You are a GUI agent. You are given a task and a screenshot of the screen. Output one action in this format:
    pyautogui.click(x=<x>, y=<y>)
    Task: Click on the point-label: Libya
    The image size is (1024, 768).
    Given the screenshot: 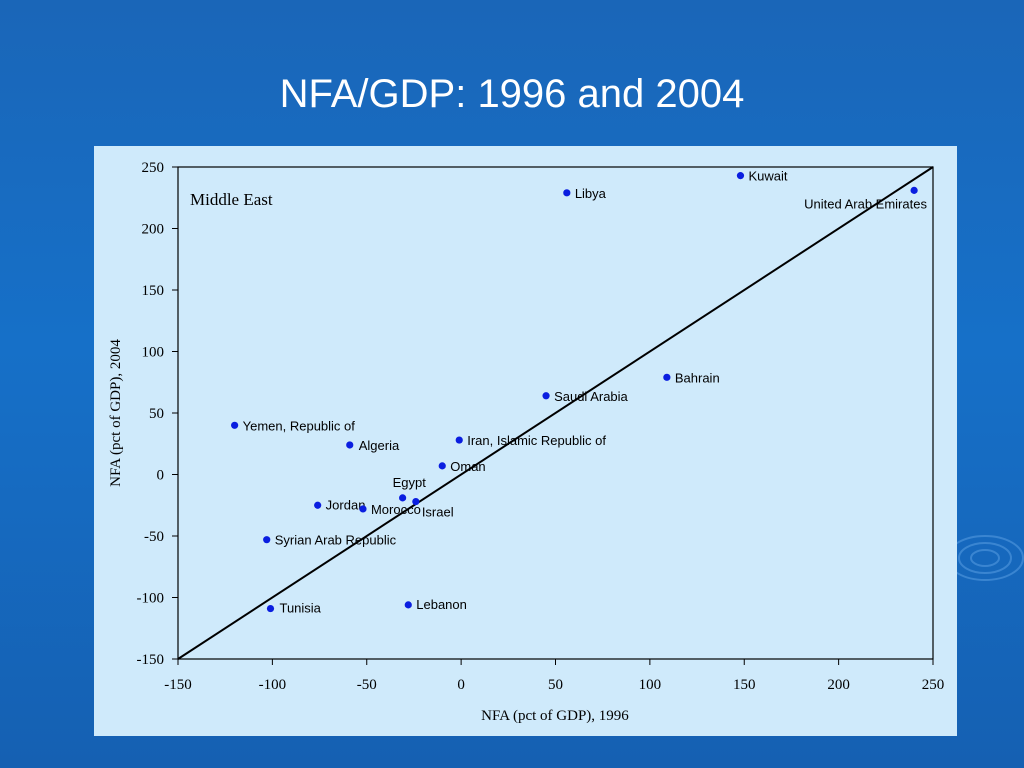 What is the action you would take?
    pyautogui.click(x=591, y=193)
    